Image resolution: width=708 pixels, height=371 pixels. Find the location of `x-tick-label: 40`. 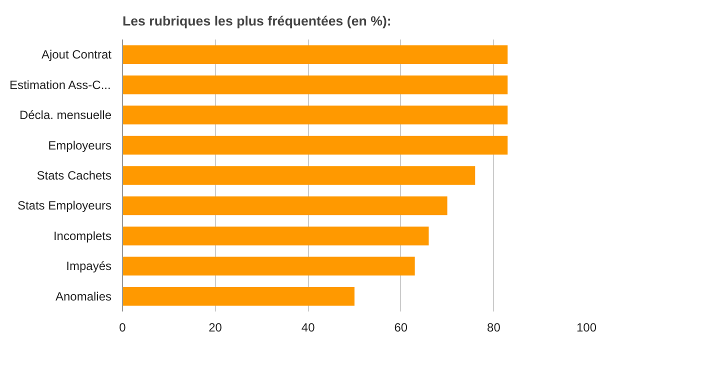

x-tick-label: 40 is located at coordinates (308, 327).